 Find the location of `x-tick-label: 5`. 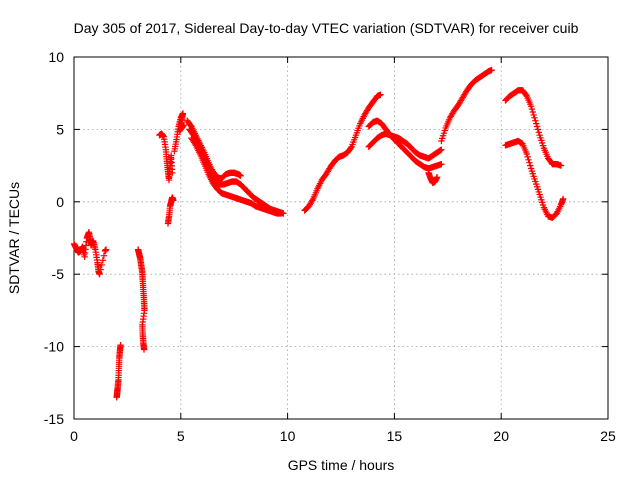

x-tick-label: 5 is located at coordinates (181, 436).